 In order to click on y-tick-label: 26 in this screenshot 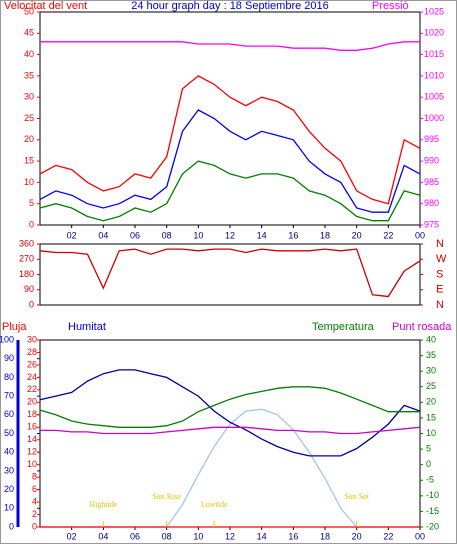, I will do `click(32, 364)`.